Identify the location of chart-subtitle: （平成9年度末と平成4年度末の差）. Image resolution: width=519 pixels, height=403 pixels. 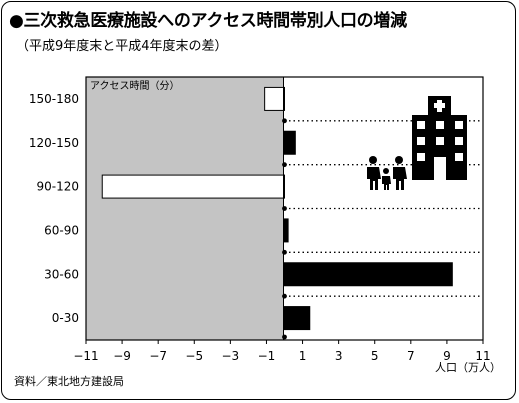
(122, 46).